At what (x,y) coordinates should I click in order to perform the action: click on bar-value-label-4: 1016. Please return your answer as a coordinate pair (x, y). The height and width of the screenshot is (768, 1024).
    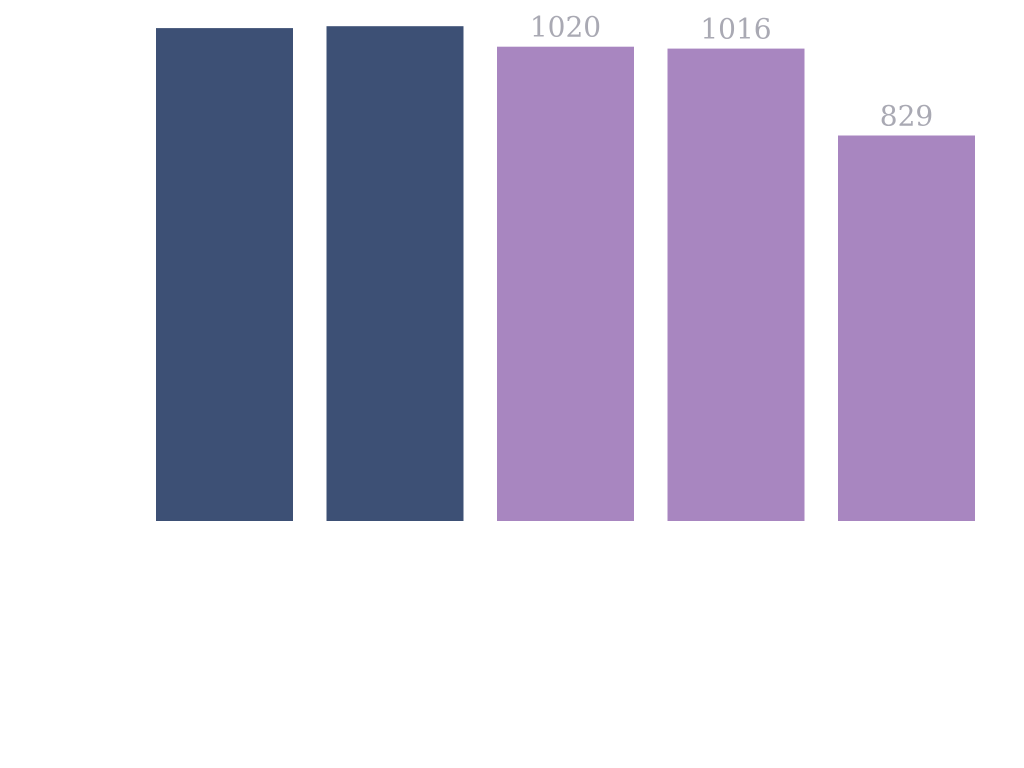
    Looking at the image, I should click on (735, 29).